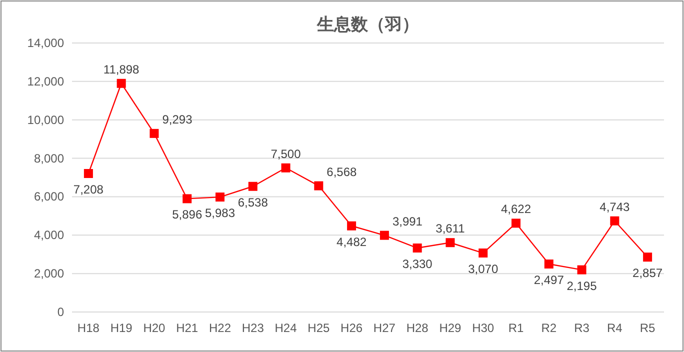 This screenshot has height=352, width=684. Describe the element at coordinates (549, 280) in the screenshot. I see `data-label: 2,497` at that location.